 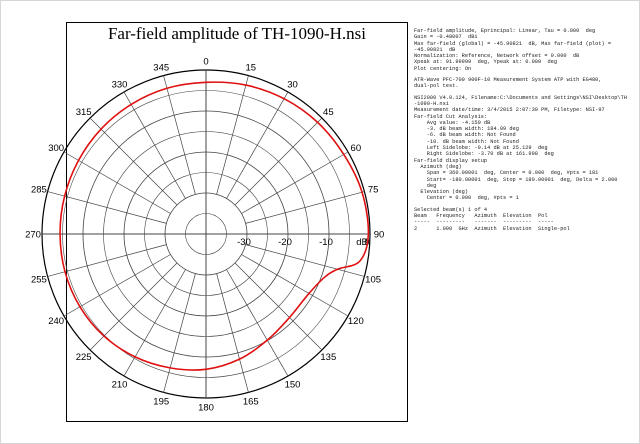 What do you see at coordinates (120, 85) in the screenshot?
I see `angle-tick-label: 330` at bounding box center [120, 85].